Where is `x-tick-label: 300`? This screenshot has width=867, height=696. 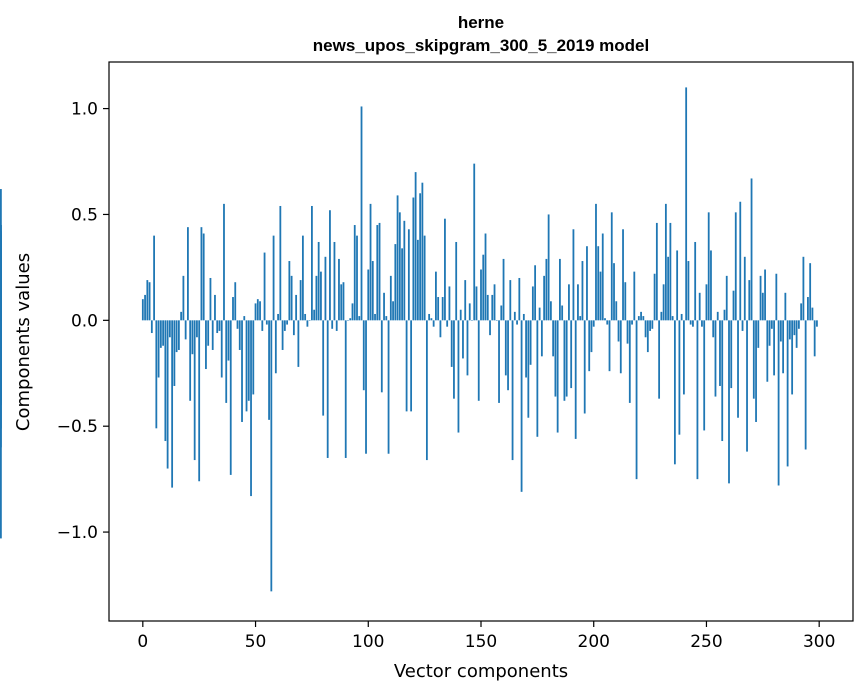 x-tick-label: 300 is located at coordinates (819, 642).